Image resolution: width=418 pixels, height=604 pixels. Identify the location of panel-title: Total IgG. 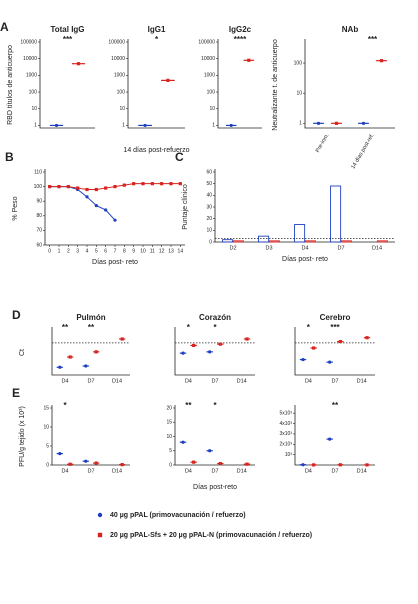
(67, 29).